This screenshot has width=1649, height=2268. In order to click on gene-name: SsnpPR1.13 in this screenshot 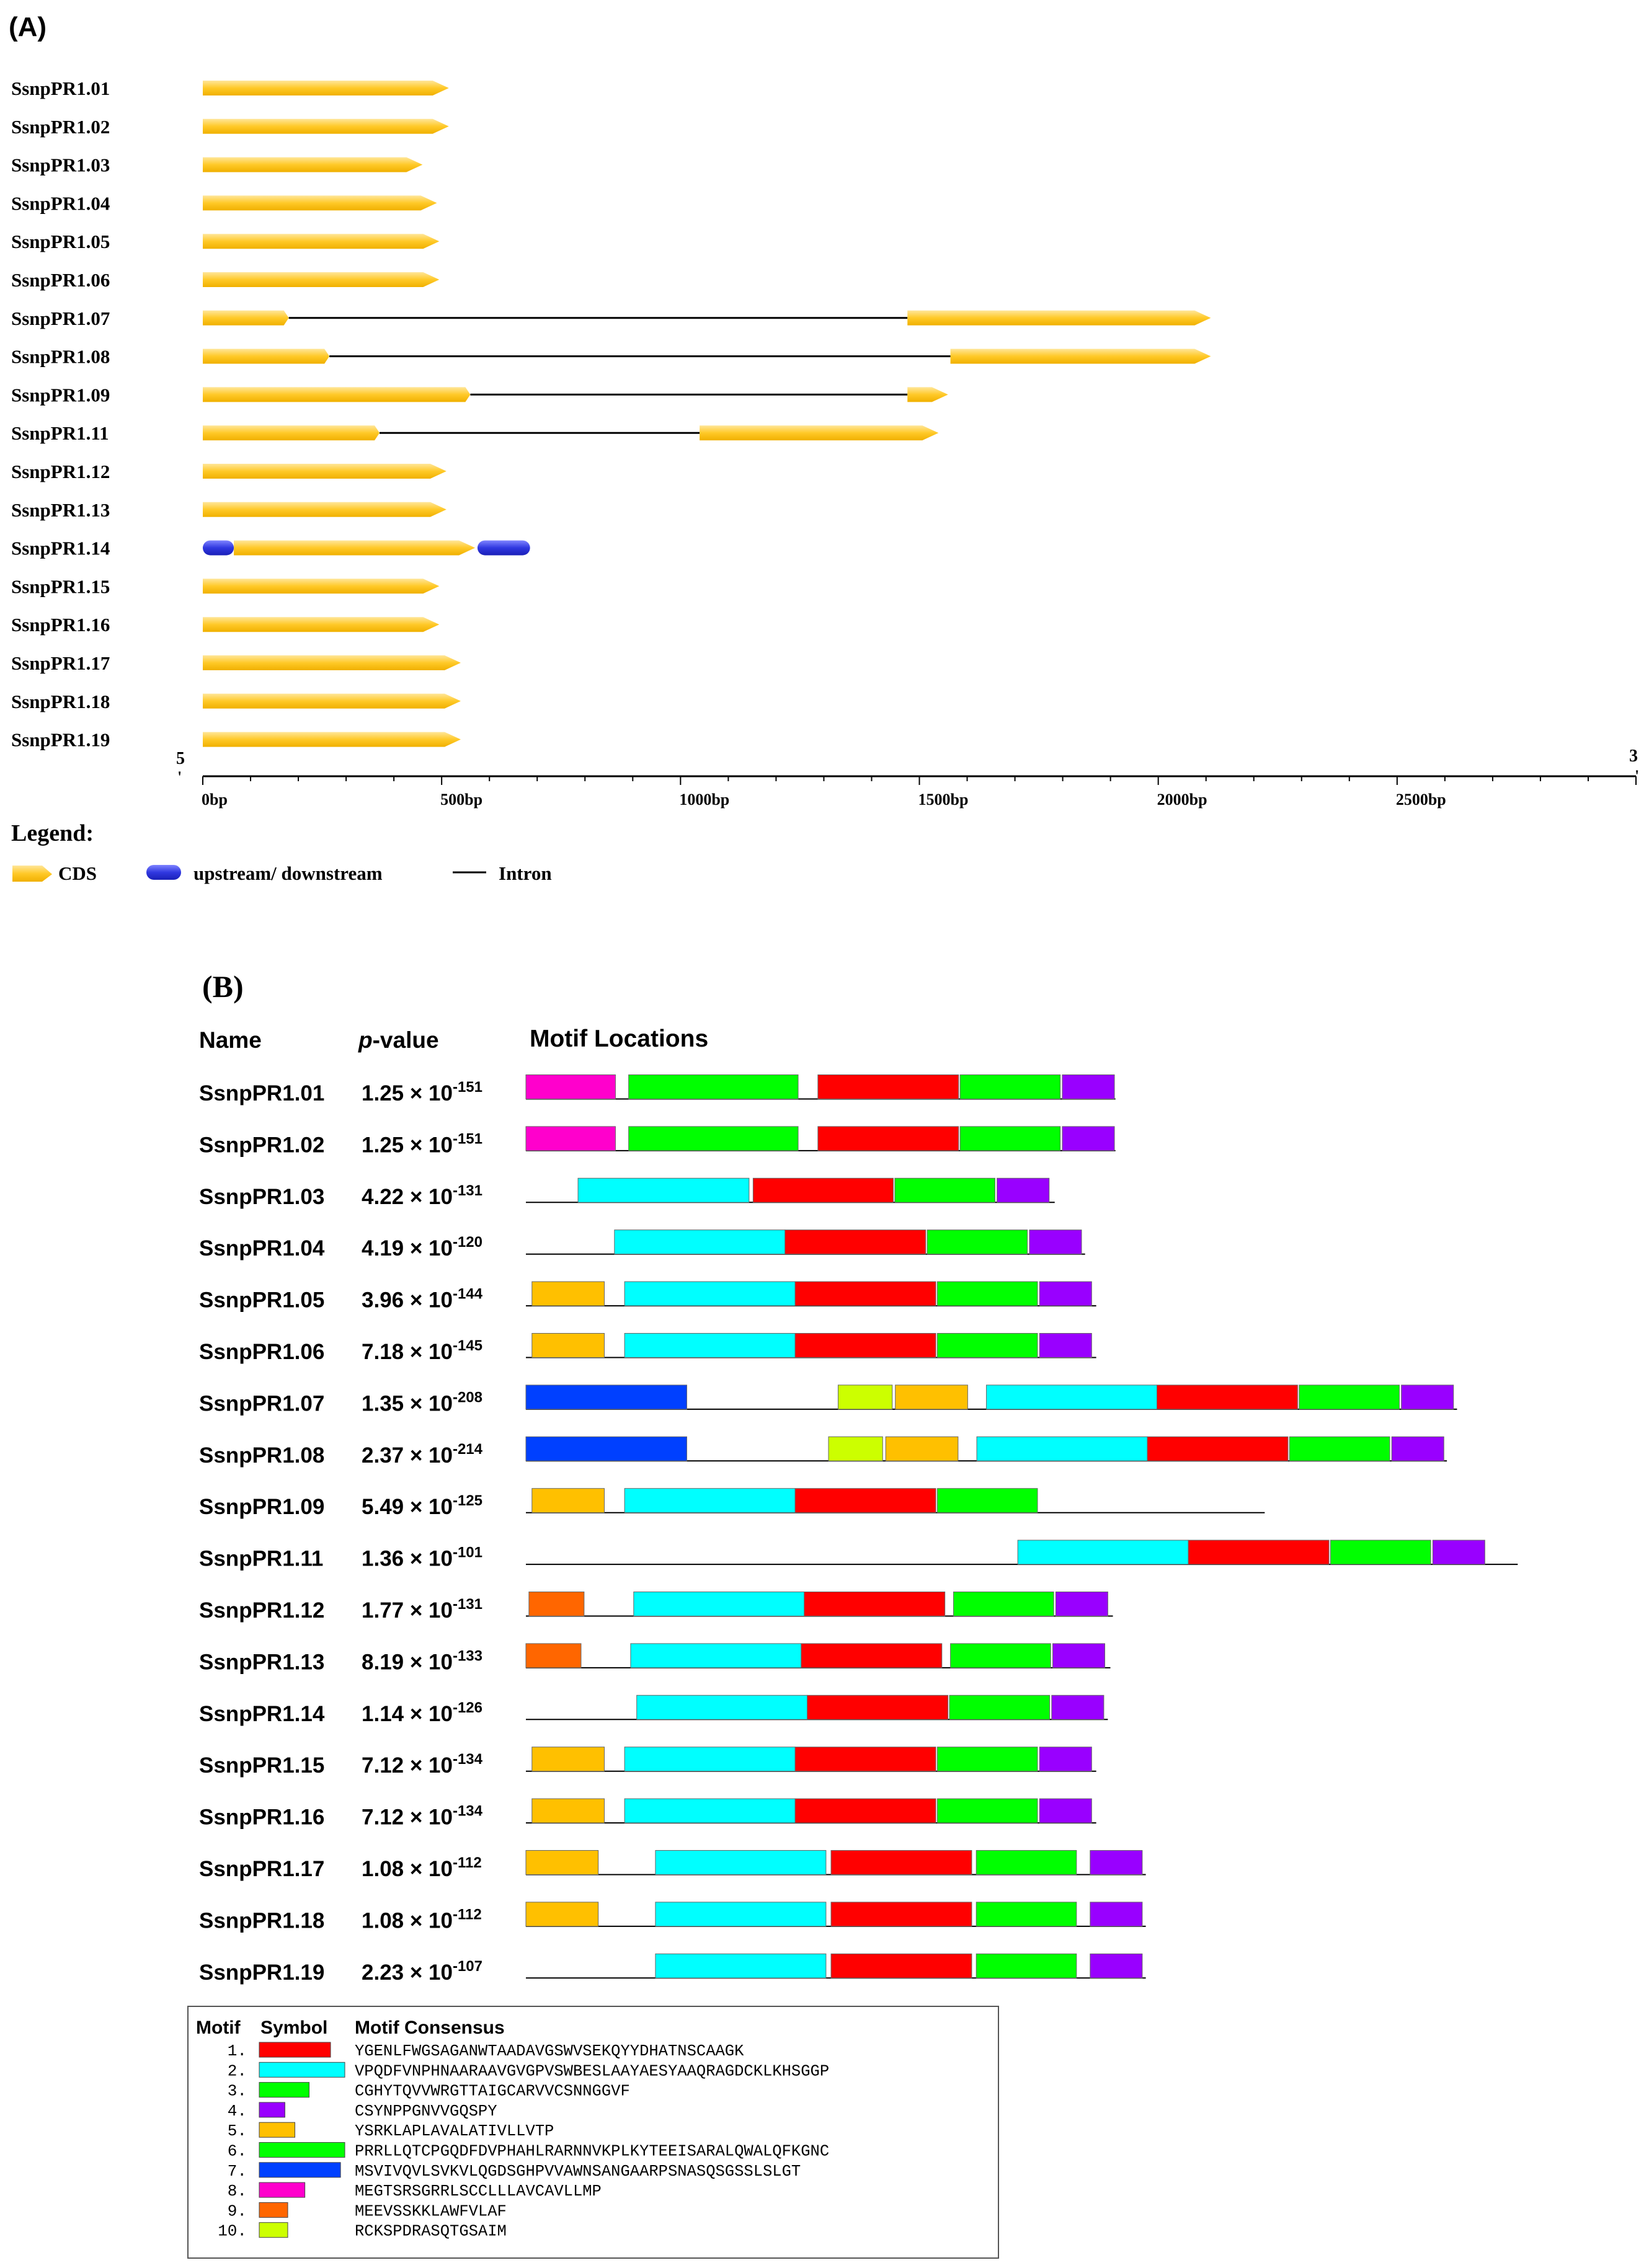, I will do `click(60, 510)`.